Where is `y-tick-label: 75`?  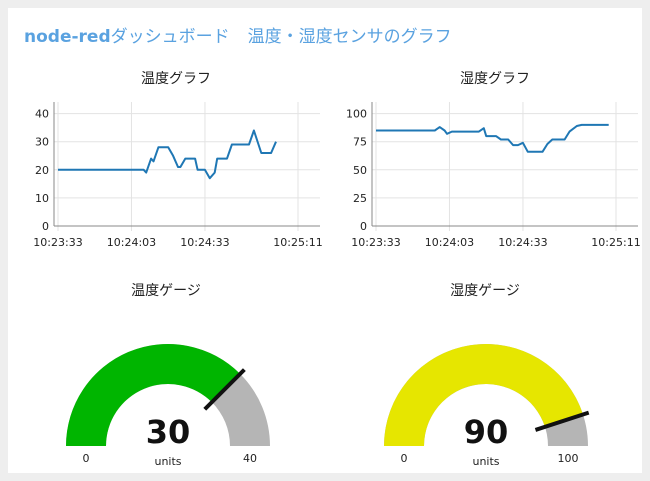
y-tick-label: 75 is located at coordinates (360, 142).